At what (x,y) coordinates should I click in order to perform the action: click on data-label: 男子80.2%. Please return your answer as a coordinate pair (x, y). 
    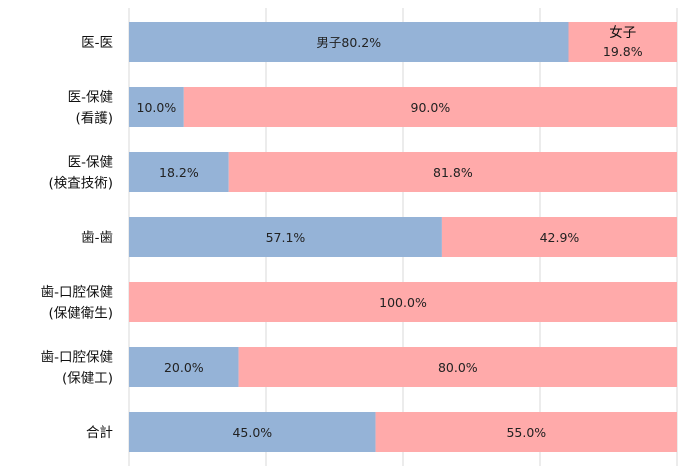
    Looking at the image, I should click on (348, 42).